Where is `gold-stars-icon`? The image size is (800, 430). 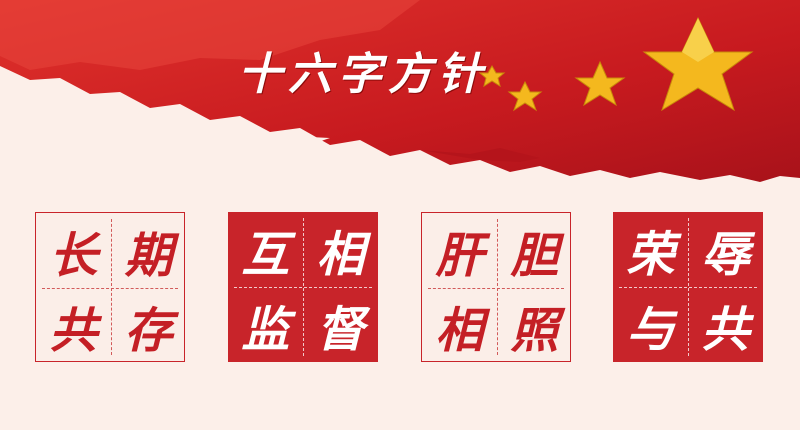 gold-stars-icon is located at coordinates (616, 64).